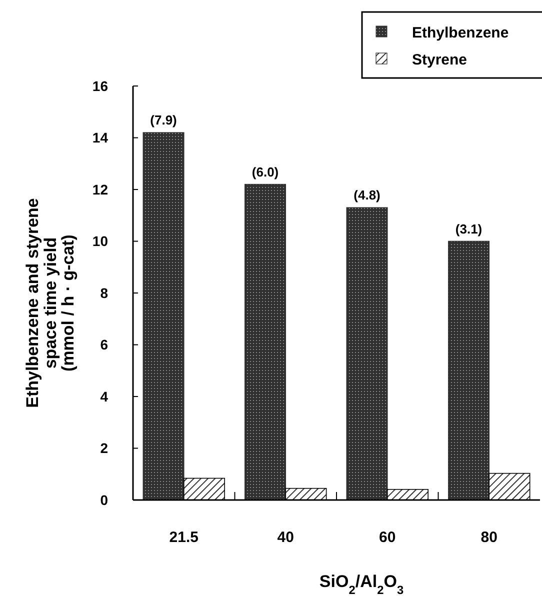 The image size is (542, 597). What do you see at coordinates (183, 537) in the screenshot?
I see `x-tick-label: 21.5` at bounding box center [183, 537].